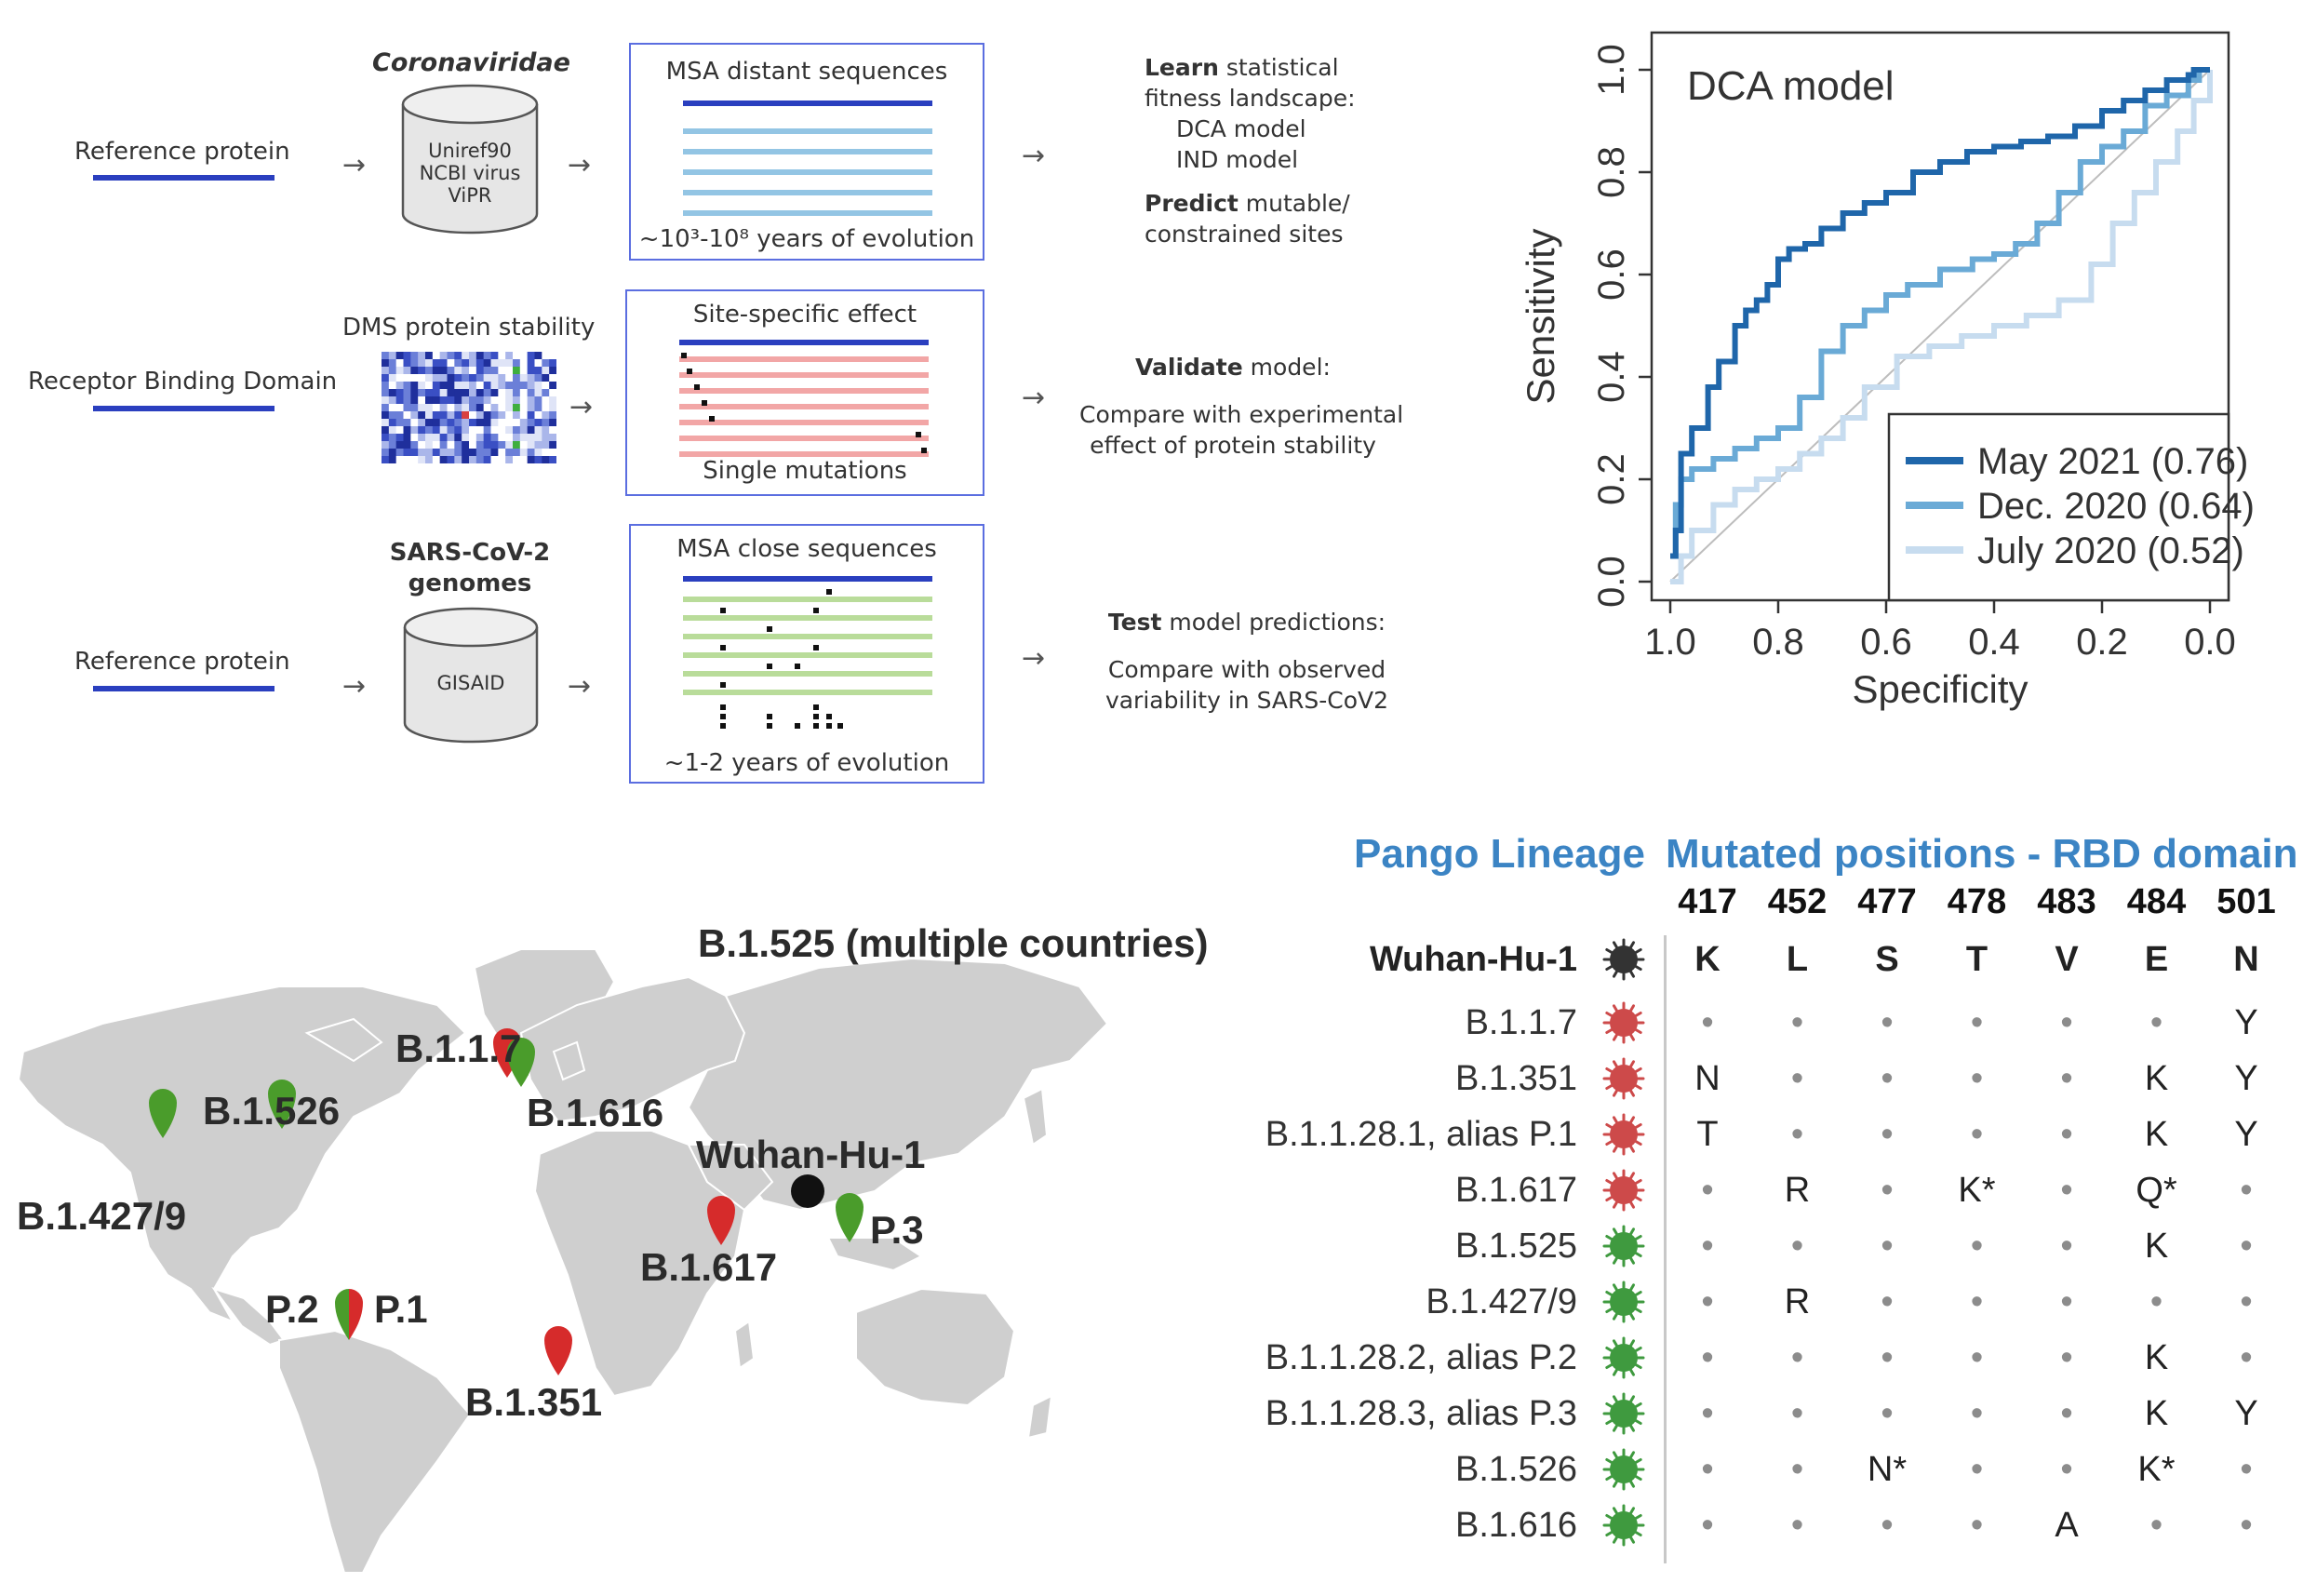 The width and height of the screenshot is (2303, 1596). I want to click on row3-box-caption: ~1-2 years of evolution, so click(807, 763).